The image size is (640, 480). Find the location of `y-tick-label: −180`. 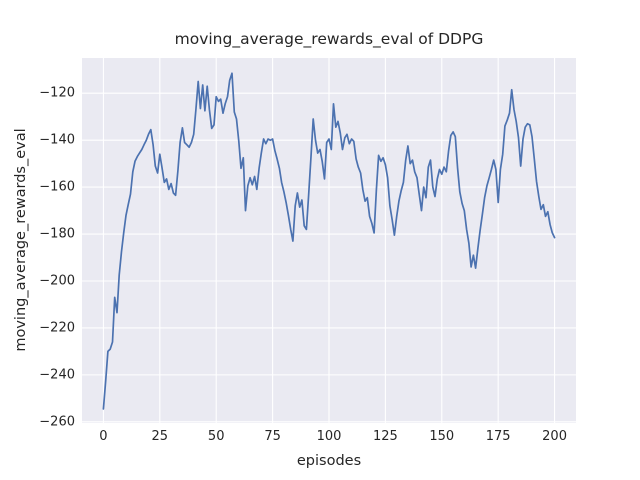

y-tick-label: −180 is located at coordinates (57, 234).